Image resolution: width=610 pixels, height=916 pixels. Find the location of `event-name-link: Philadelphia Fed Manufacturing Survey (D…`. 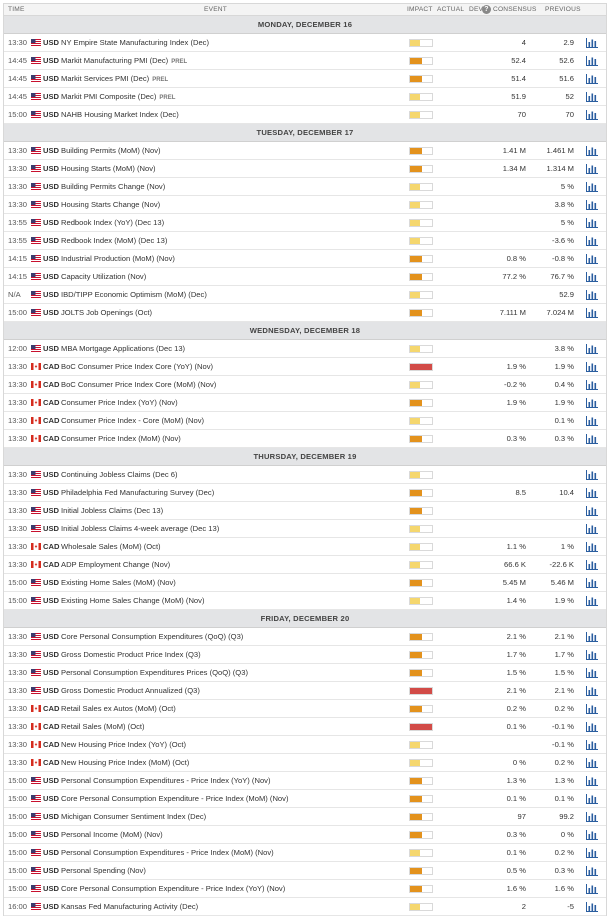

event-name-link: Philadelphia Fed Manufacturing Survey (D… is located at coordinates (137, 493).